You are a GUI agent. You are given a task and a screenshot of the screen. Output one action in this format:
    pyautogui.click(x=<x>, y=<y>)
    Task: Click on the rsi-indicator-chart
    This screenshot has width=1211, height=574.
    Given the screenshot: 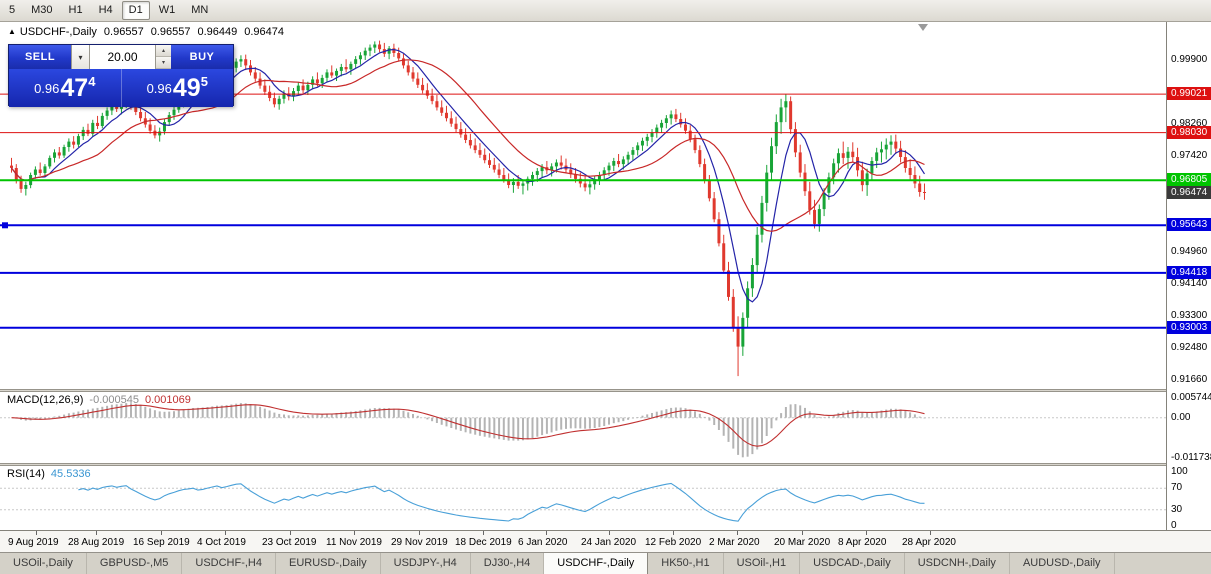 What is the action you would take?
    pyautogui.click(x=583, y=498)
    